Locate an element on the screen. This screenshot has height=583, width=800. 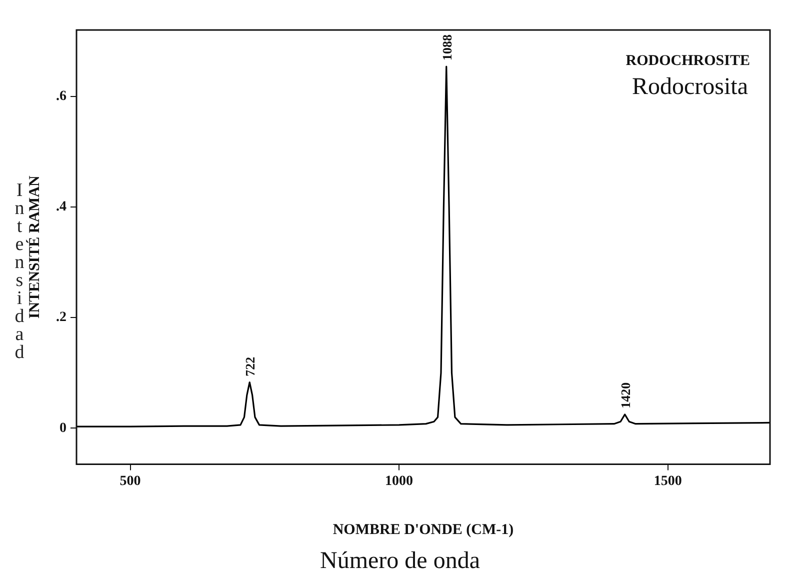
annotation: 1088 is located at coordinates (446, 47).